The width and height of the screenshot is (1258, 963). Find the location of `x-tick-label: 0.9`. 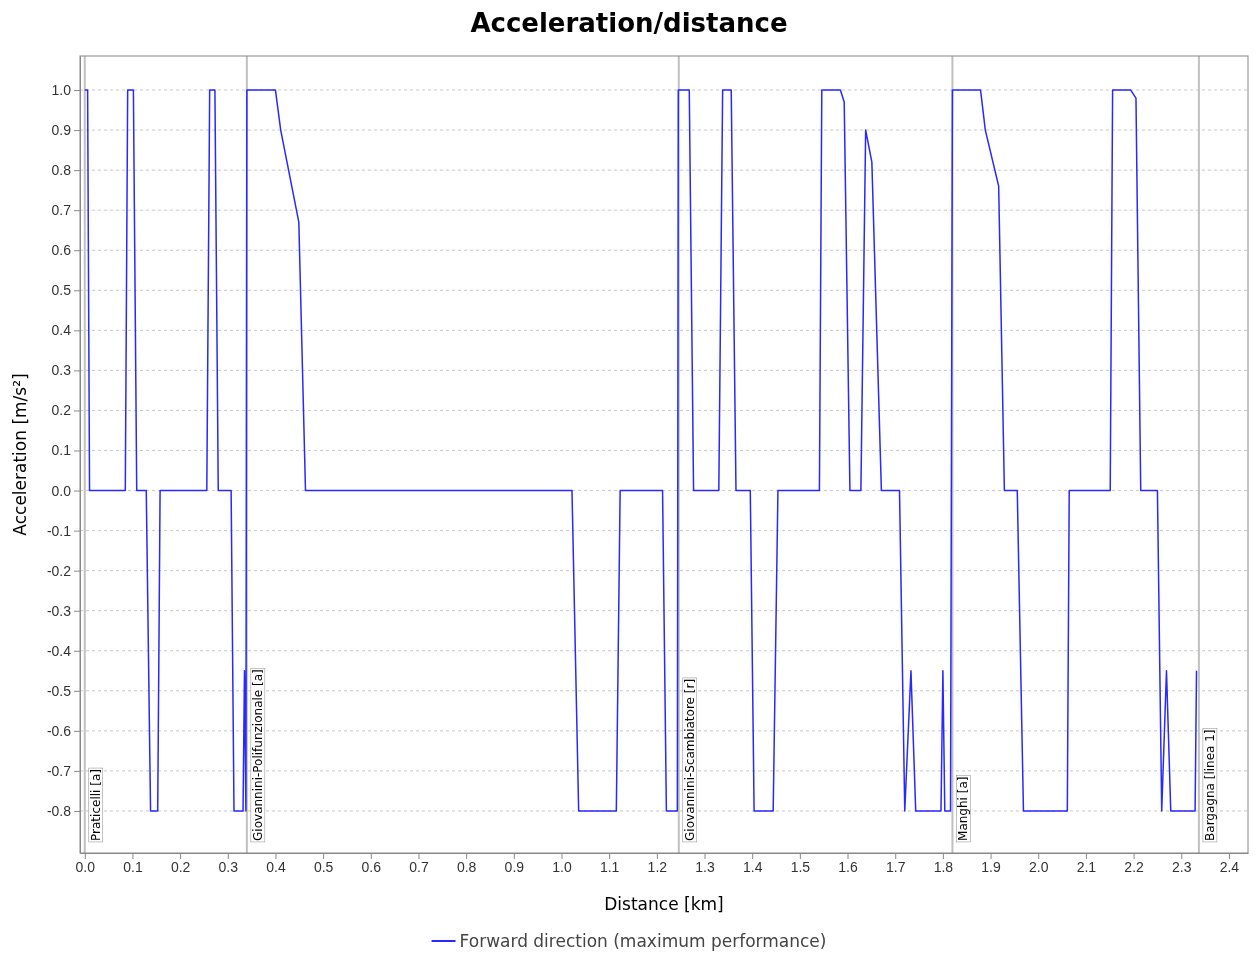

x-tick-label: 0.9 is located at coordinates (514, 866).